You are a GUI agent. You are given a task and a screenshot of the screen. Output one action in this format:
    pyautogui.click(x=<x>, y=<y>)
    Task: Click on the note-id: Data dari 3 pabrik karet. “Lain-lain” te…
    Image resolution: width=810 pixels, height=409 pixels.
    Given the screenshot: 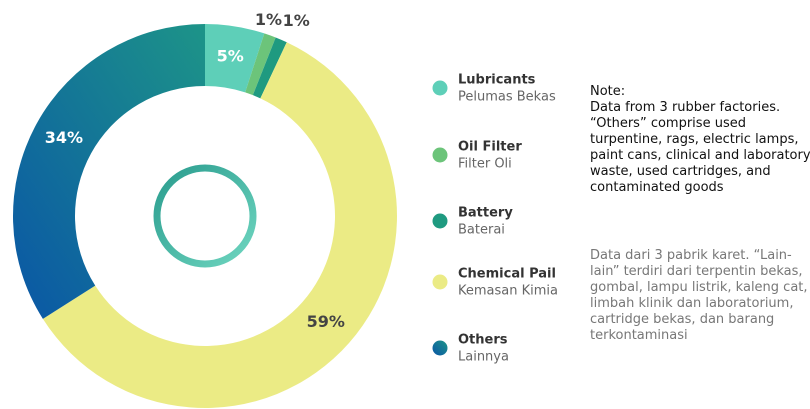 What is the action you would take?
    pyautogui.click(x=699, y=295)
    